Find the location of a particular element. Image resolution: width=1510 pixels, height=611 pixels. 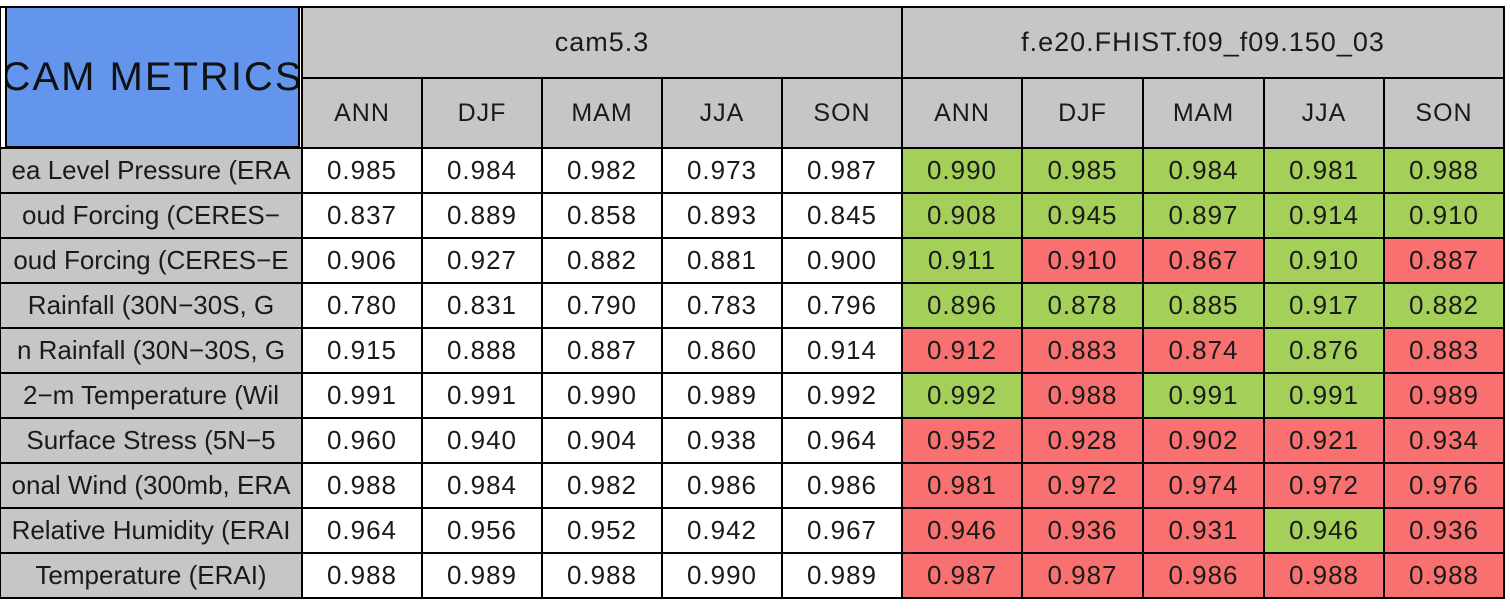

metric-row-label: oud Forcing (CERES− is located at coordinates (151, 215).